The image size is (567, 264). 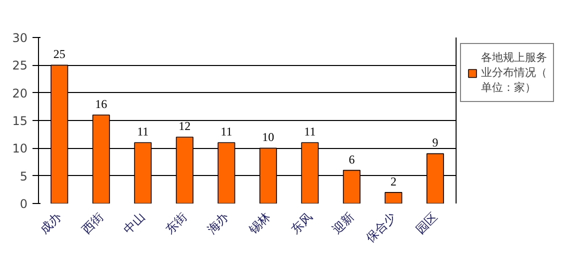 I want to click on data-label: 12, so click(x=184, y=126).